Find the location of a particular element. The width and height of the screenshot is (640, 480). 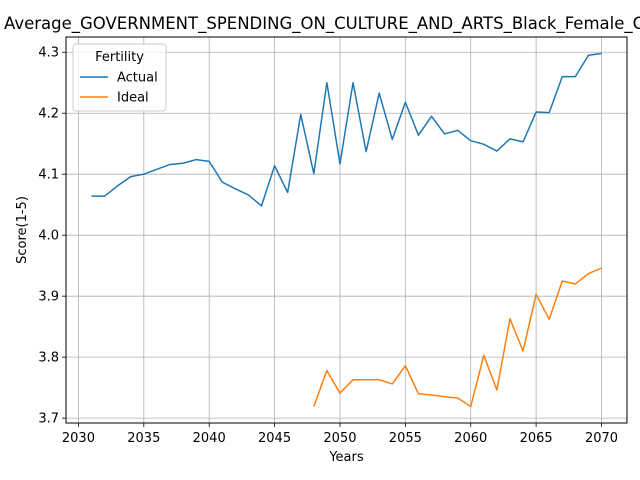

x-axis-ticks: 2030 2035 2040 2045 2050 2055 2060 2065 2070 is located at coordinates (340, 434).